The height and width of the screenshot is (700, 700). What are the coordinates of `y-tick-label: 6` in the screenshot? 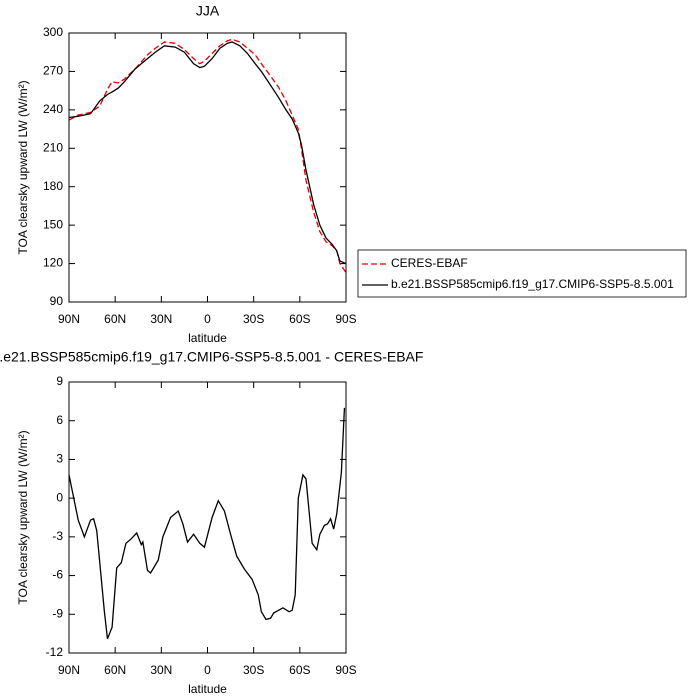 It's located at (59, 420).